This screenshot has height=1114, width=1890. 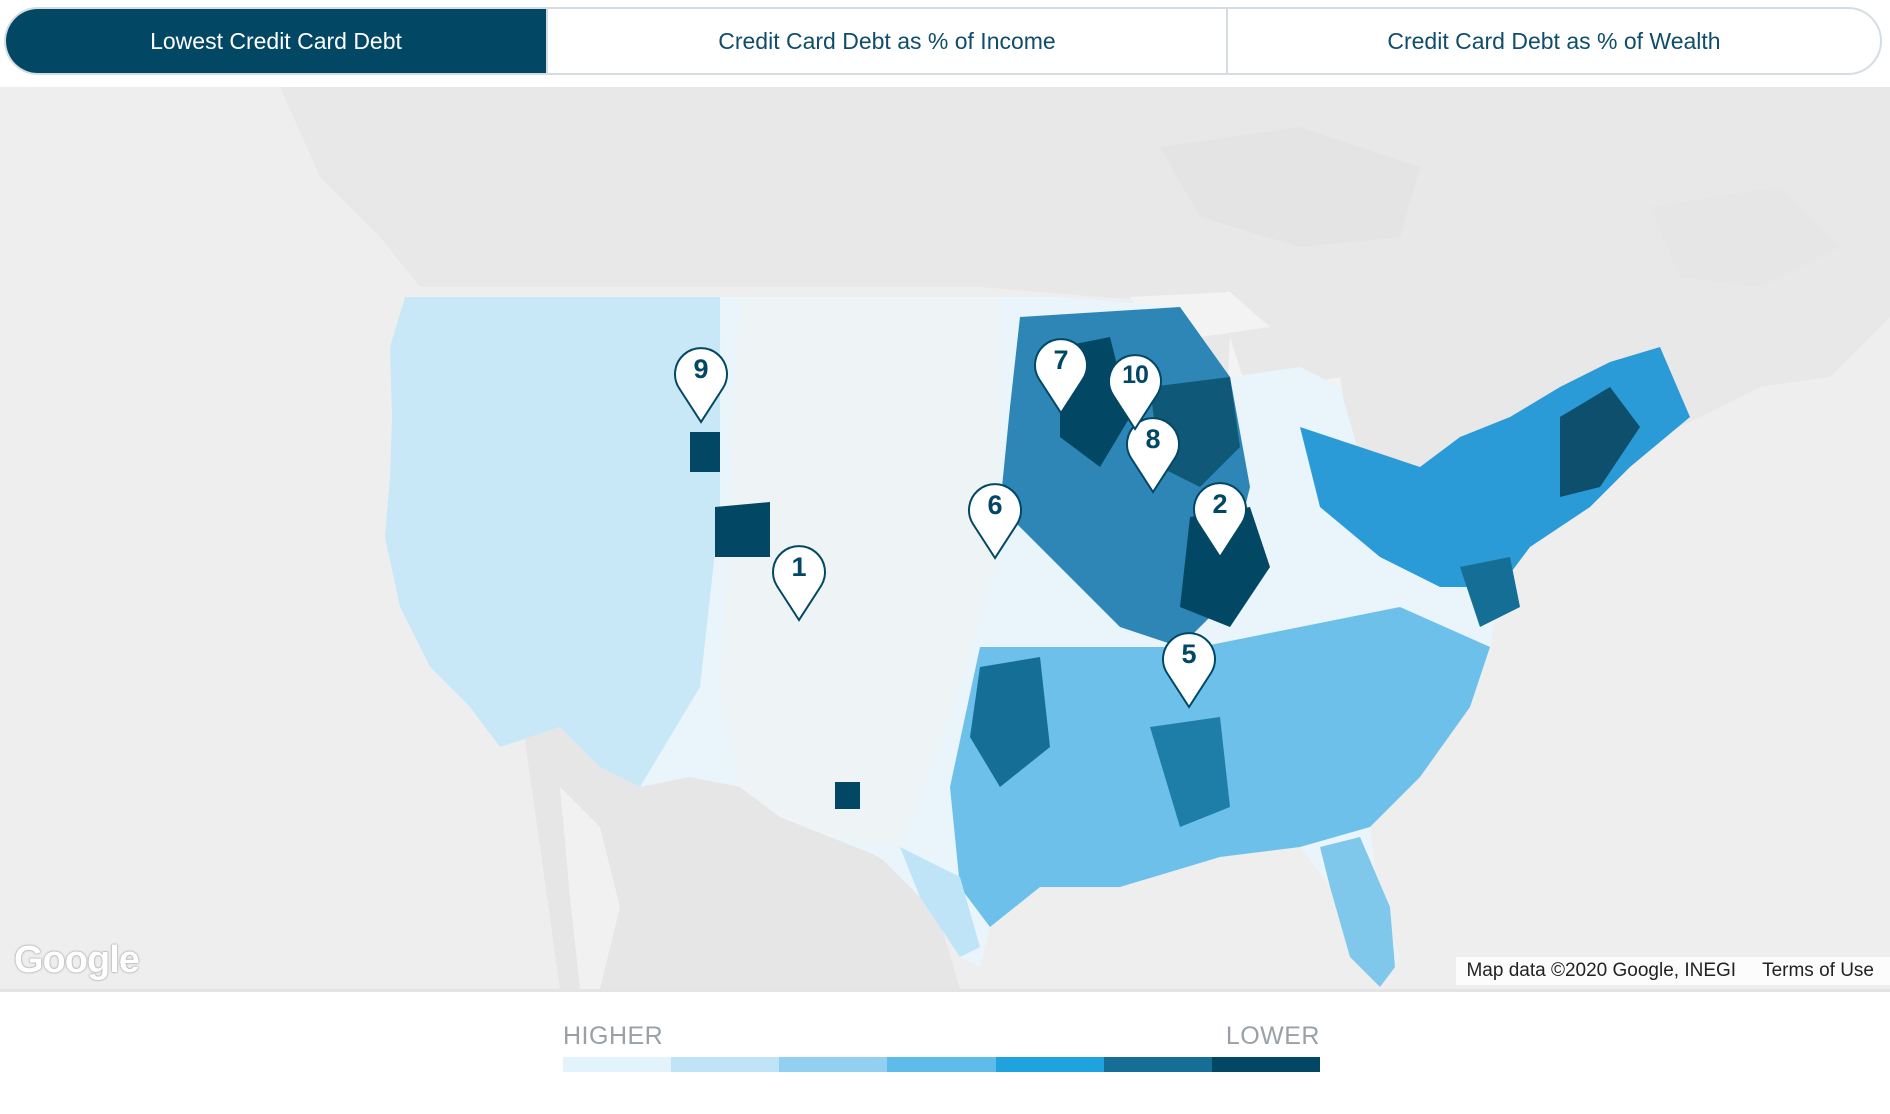 I want to click on marker-number: 10, so click(x=1135, y=375).